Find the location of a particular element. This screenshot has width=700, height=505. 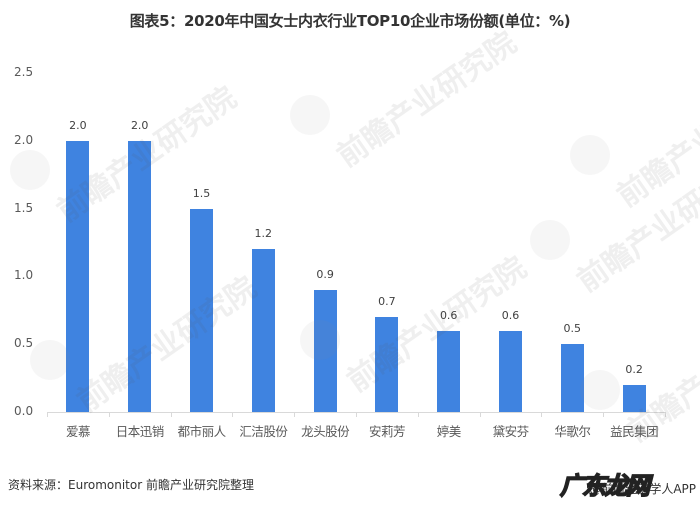

y-tick-label: 2.5 is located at coordinates (24, 72).